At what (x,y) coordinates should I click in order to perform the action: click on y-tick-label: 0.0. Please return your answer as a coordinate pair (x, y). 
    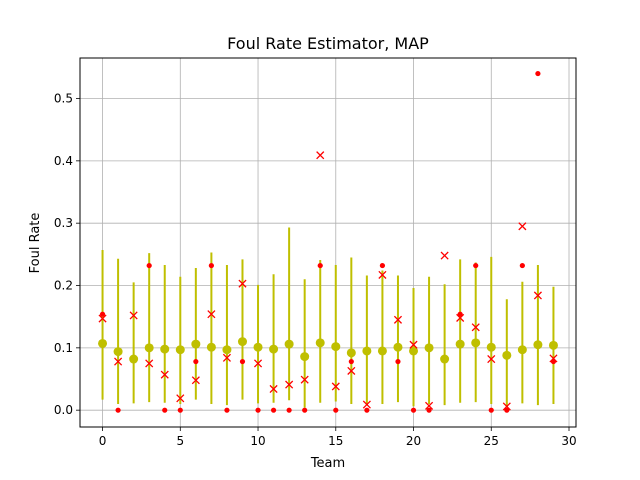
    Looking at the image, I should click on (63, 410).